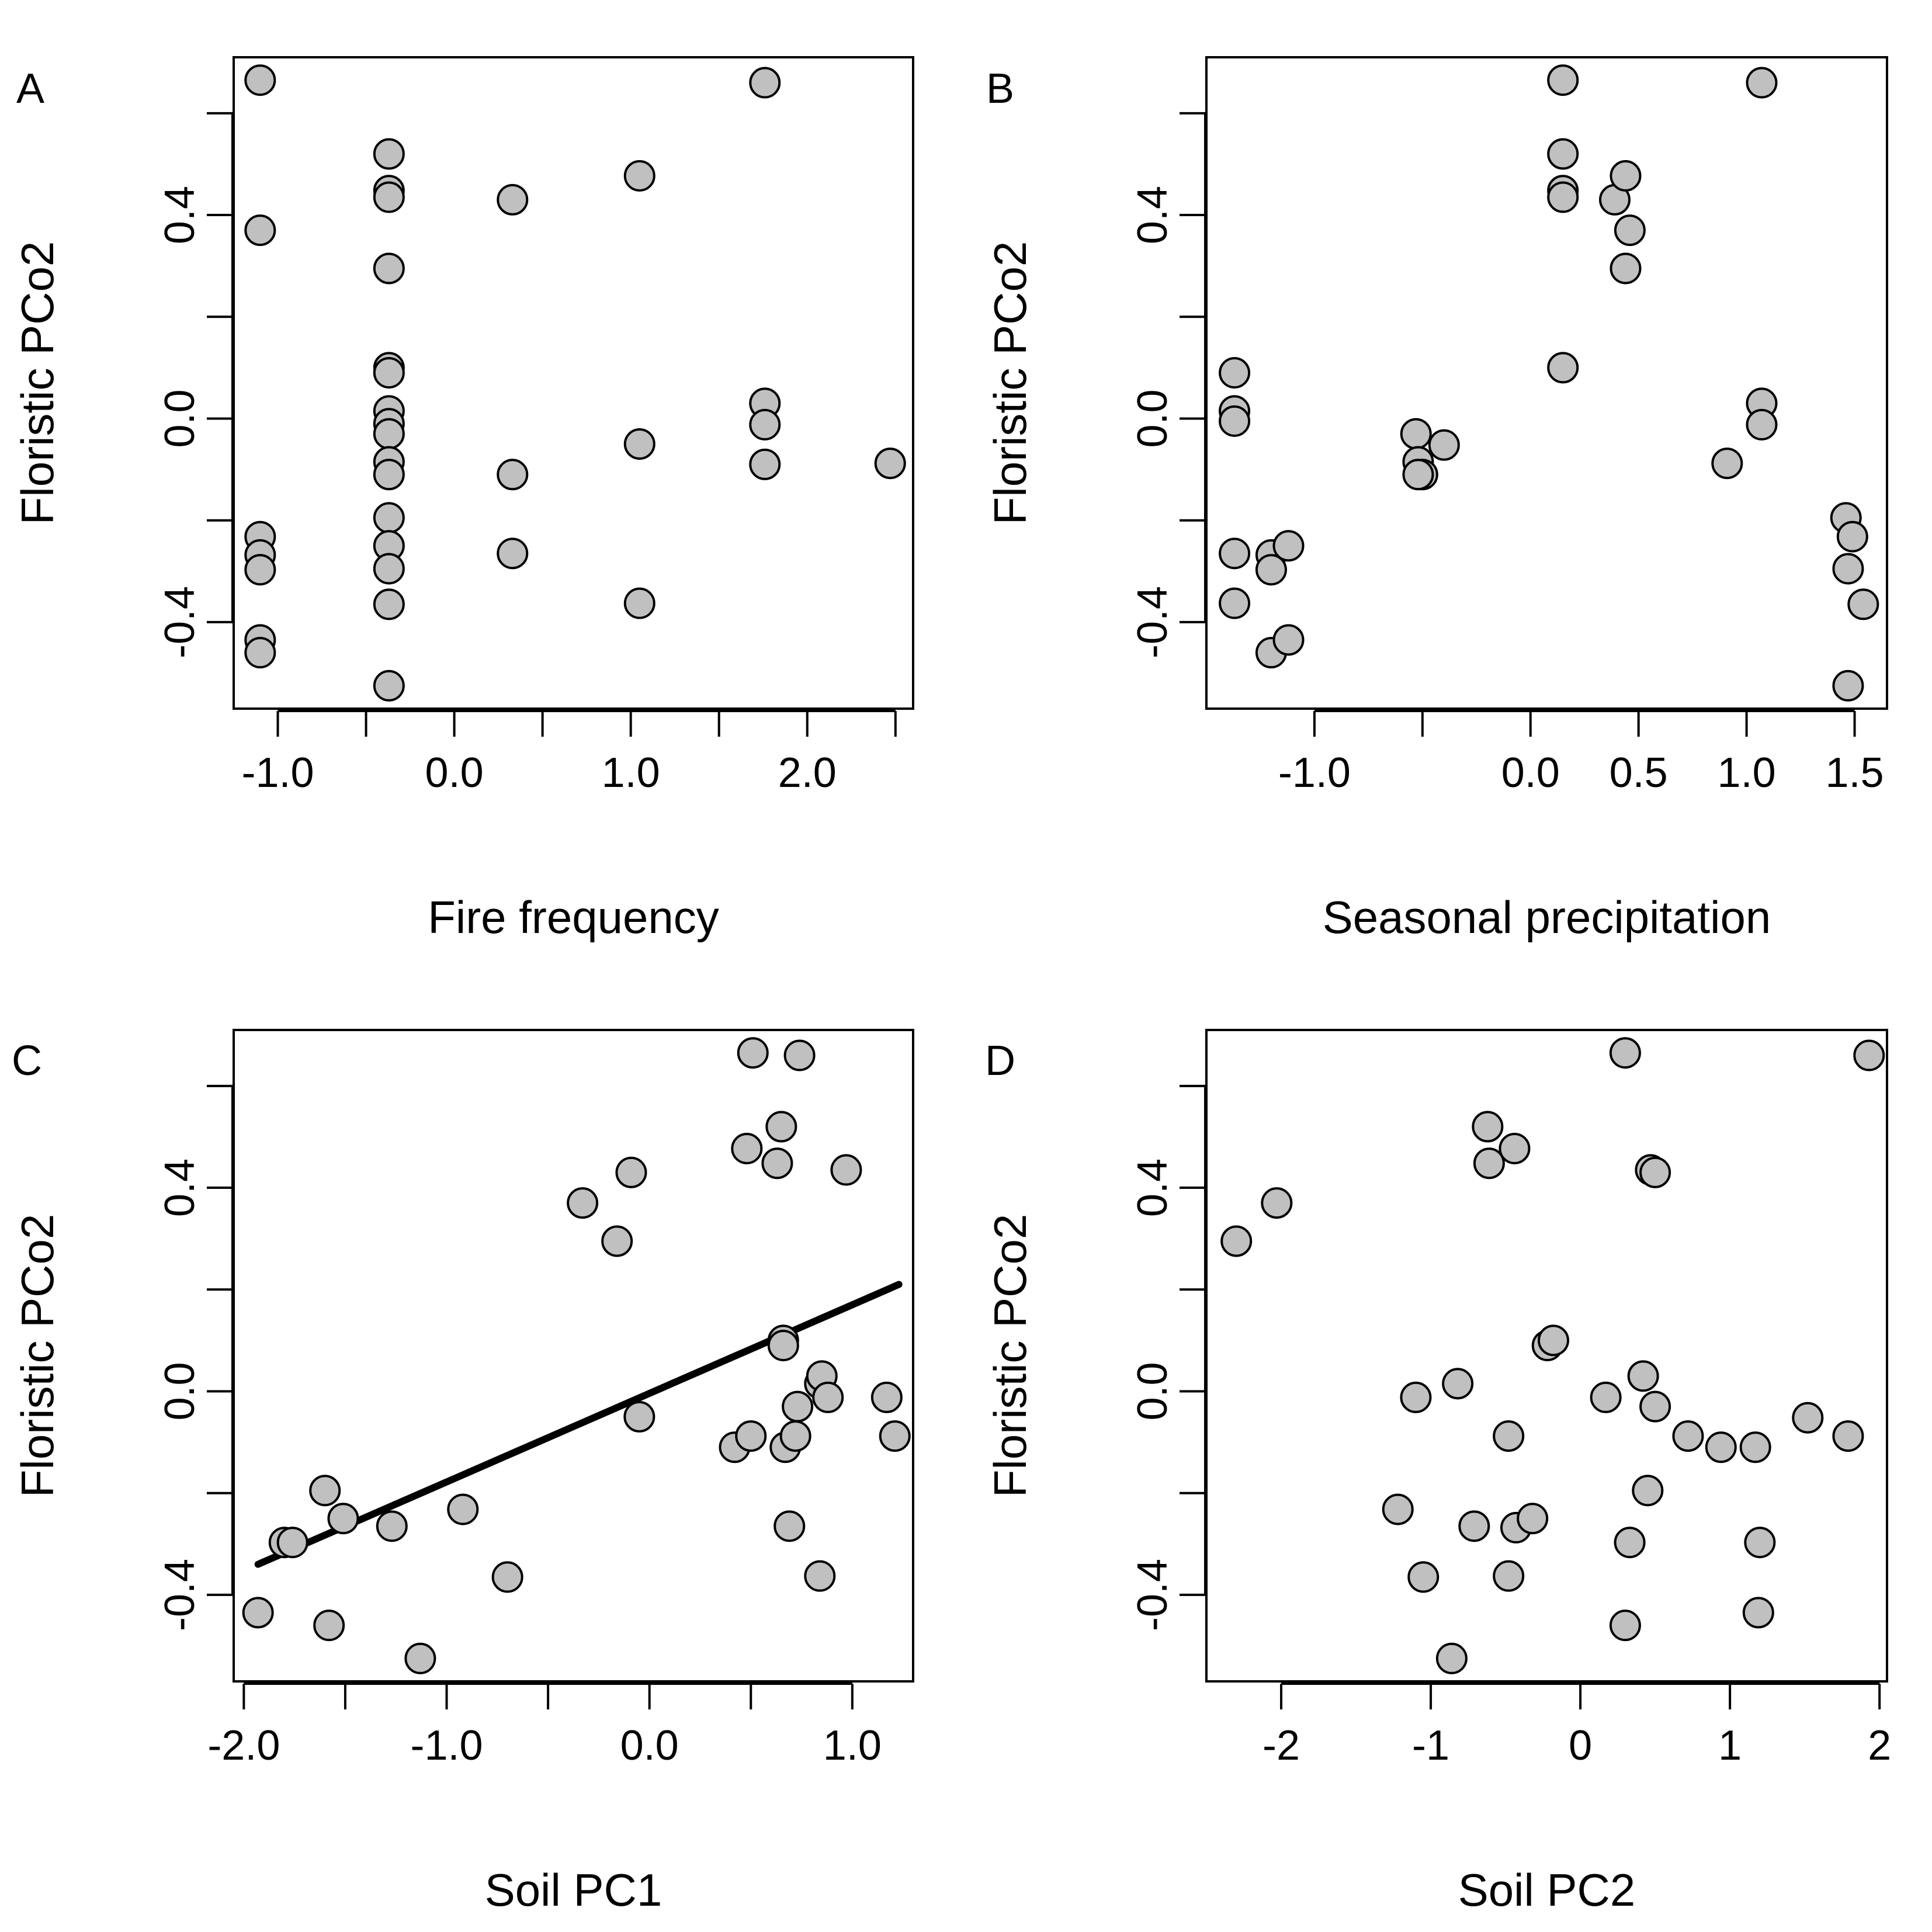 This screenshot has height=1932, width=1932. What do you see at coordinates (454, 773) in the screenshot?
I see `x-tick-label: 0.0` at bounding box center [454, 773].